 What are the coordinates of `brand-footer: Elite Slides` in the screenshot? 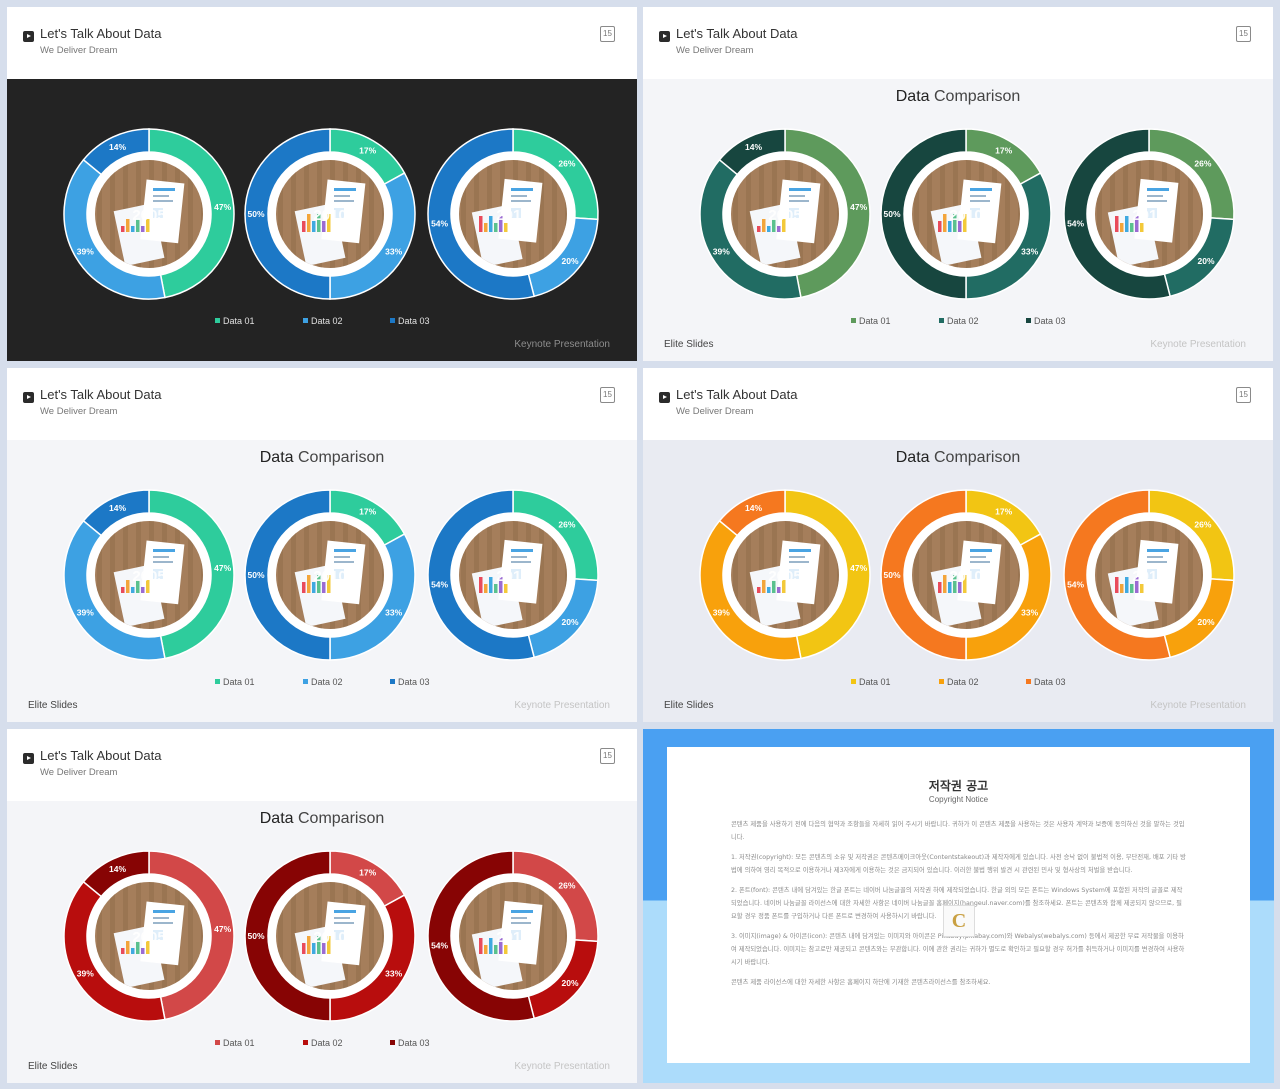 It's located at (688, 705).